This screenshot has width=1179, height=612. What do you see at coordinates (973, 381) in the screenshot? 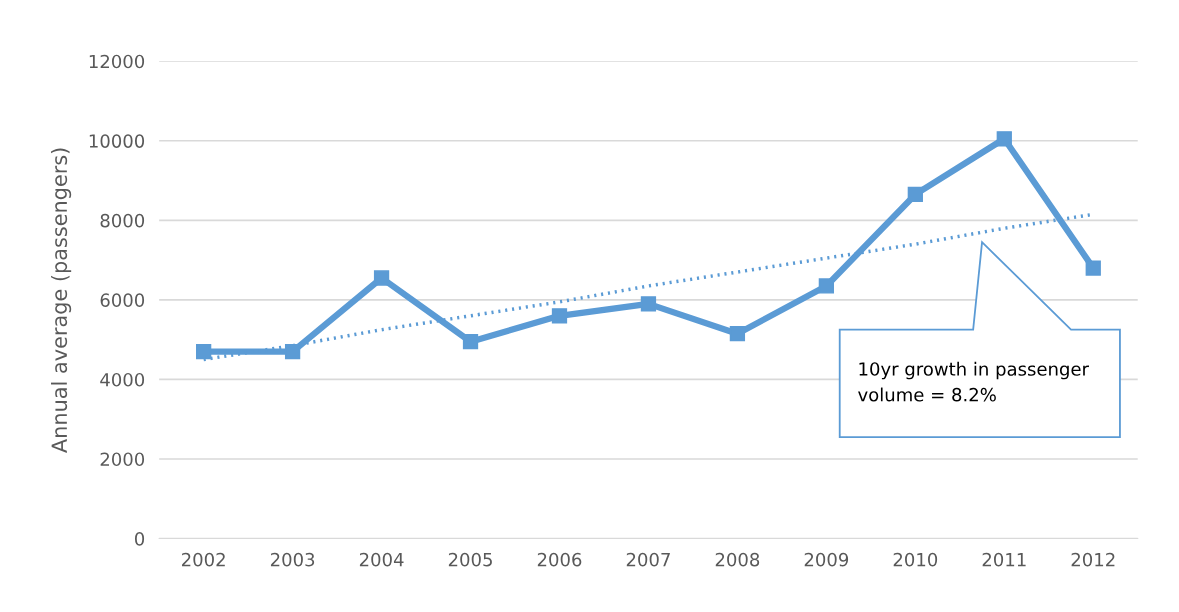
I see `annotation: 10yr growth in passenger volume = 8.2%` at bounding box center [973, 381].